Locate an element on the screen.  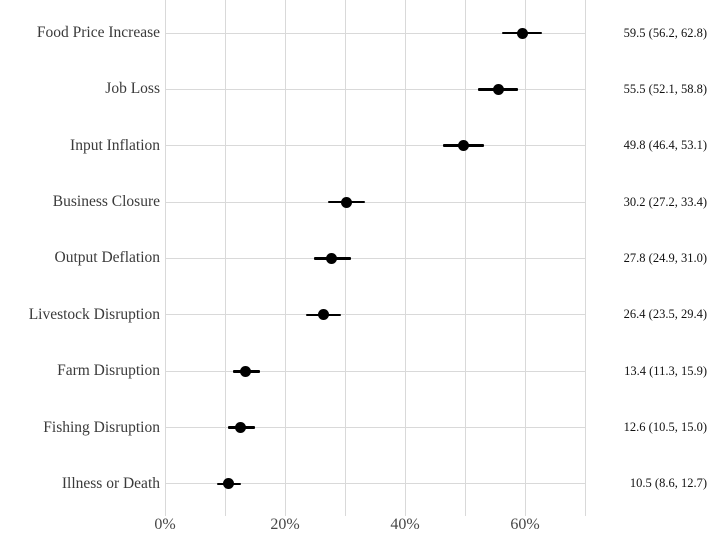
x-tick-label: 0% is located at coordinates (165, 524).